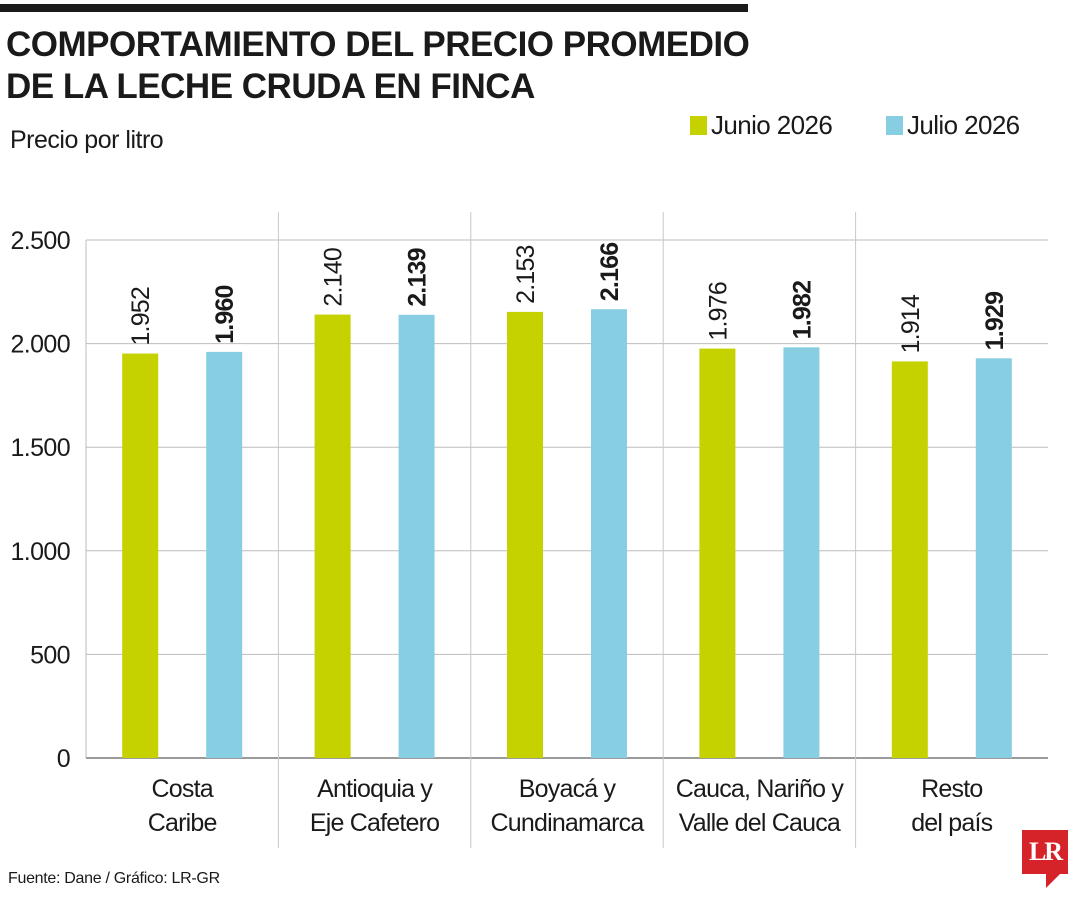 Image resolution: width=1080 pixels, height=900 pixels. What do you see at coordinates (995, 321) in the screenshot?
I see `bar-value-label: 1.929` at bounding box center [995, 321].